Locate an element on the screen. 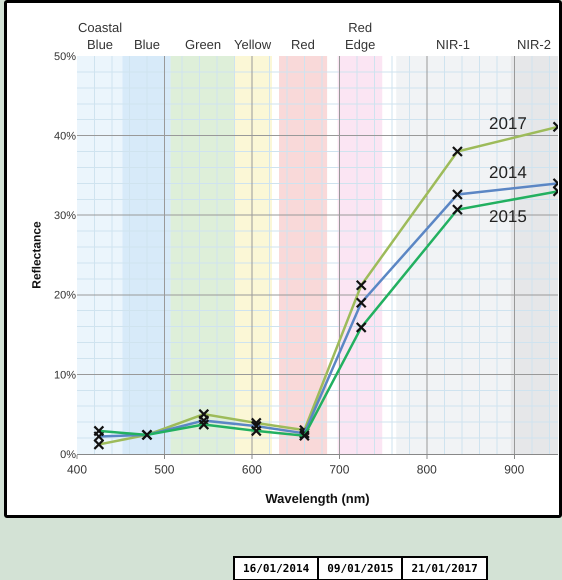  x-tick-label: 500 is located at coordinates (164, 469).